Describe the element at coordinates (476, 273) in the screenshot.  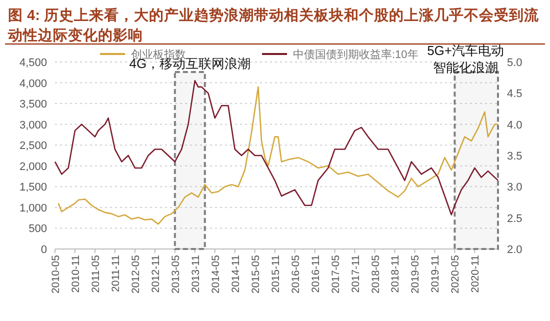
I see `x-tick-label: 2020-11` at that location.